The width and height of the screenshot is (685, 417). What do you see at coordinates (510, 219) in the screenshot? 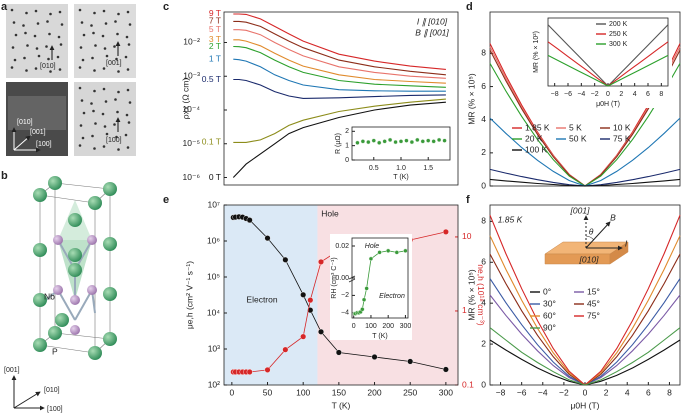
I see `annotation: 1.85 K` at bounding box center [510, 219].